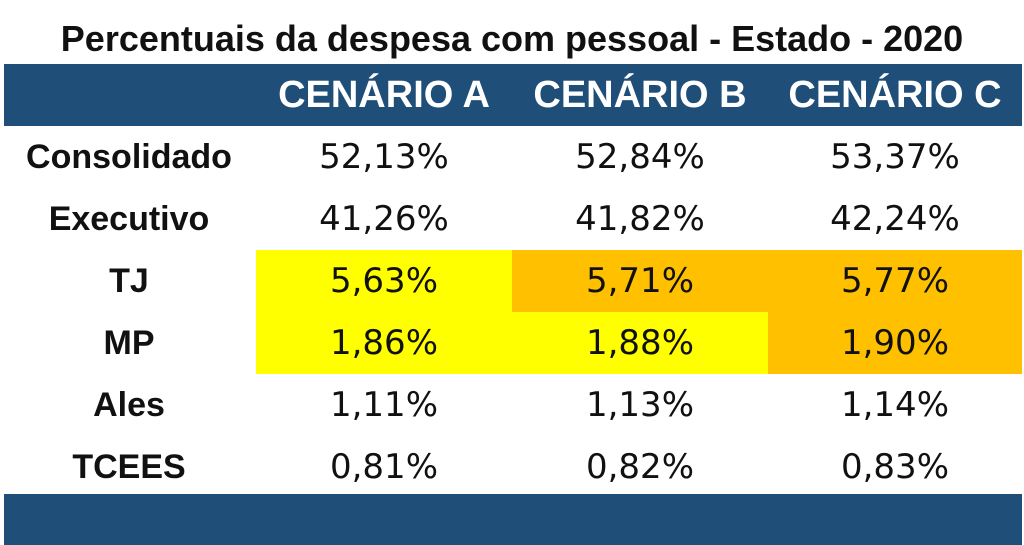  What do you see at coordinates (640, 95) in the screenshot?
I see `column-header: CENÁRIO B` at bounding box center [640, 95].